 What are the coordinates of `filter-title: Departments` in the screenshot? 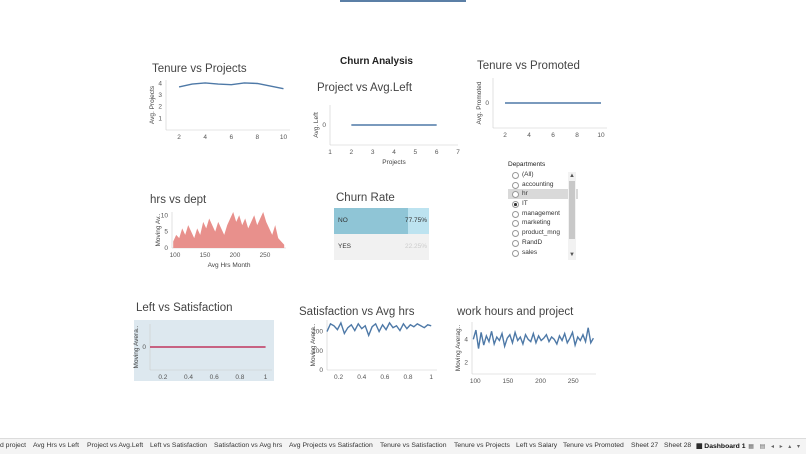 It's located at (527, 164).